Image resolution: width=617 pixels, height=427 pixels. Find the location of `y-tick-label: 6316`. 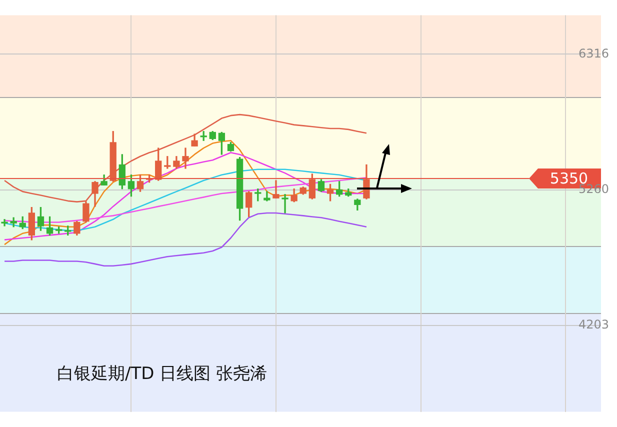

y-tick-label: 6316 is located at coordinates (593, 53).